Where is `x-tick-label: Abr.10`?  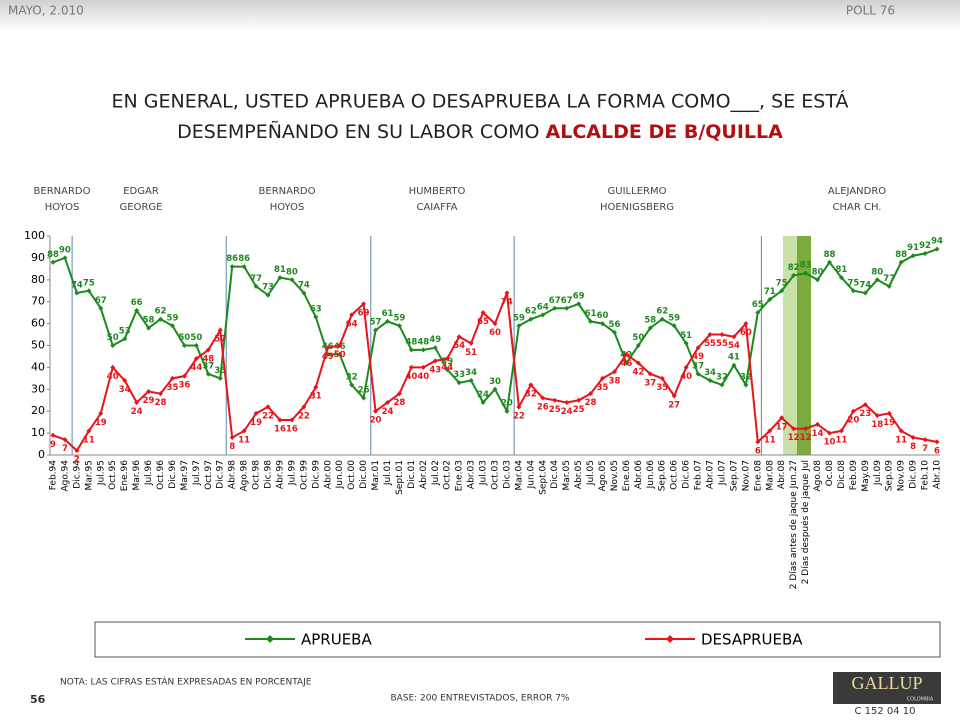
x-tick-label: Abr.10 is located at coordinates (938, 474).